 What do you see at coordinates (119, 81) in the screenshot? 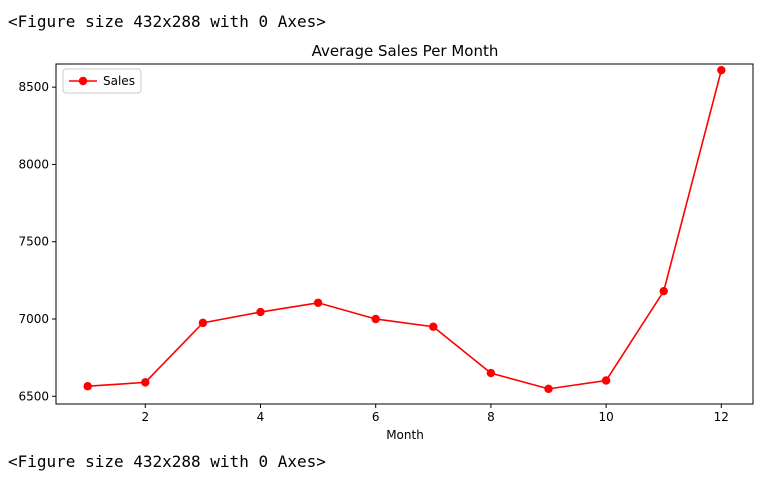
I see `legend-label: Sales` at bounding box center [119, 81].